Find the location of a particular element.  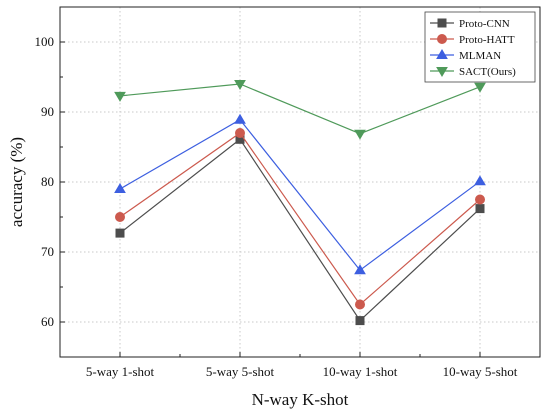

y-tick-label: 80 is located at coordinates (47, 181).